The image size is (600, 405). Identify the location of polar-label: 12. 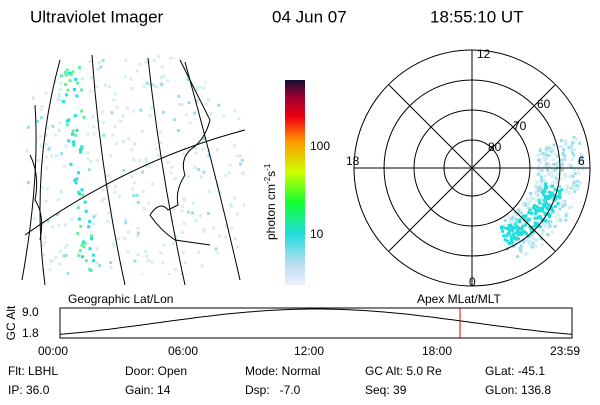
(484, 54).